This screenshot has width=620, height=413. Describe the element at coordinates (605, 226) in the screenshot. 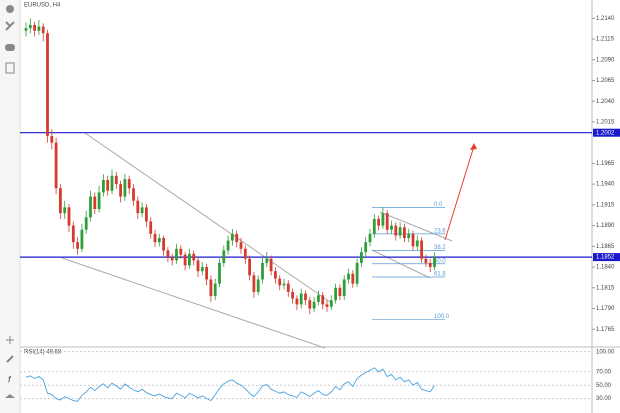

I see `y-tick-label: 1.1890` at that location.